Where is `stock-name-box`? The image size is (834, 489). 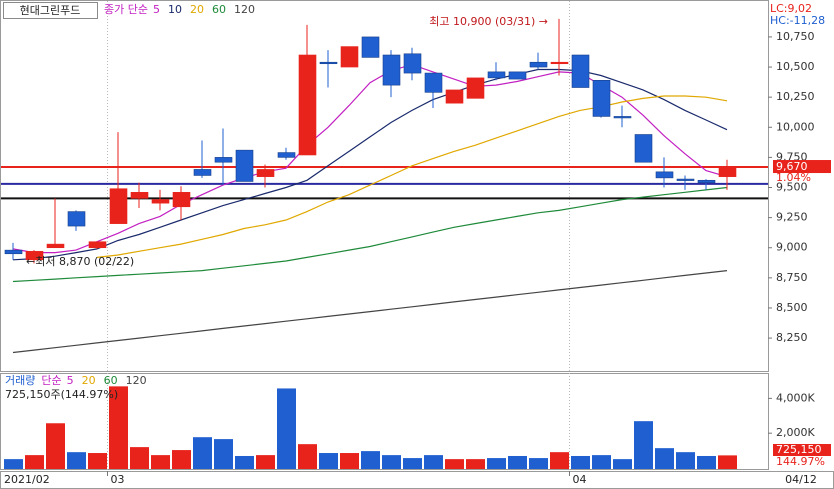
stock-name-box is located at coordinates (50, 10).